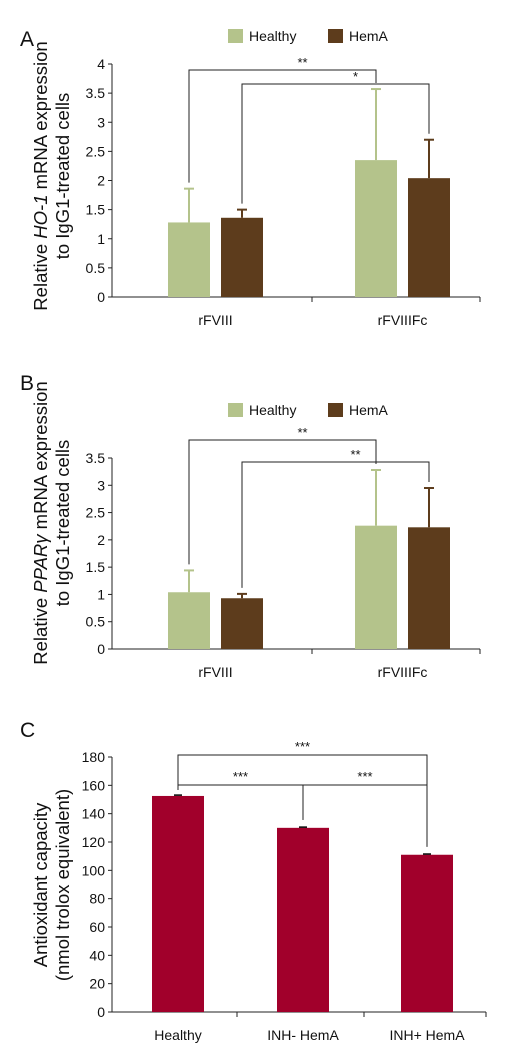  I want to click on panel-label: B, so click(27, 383).